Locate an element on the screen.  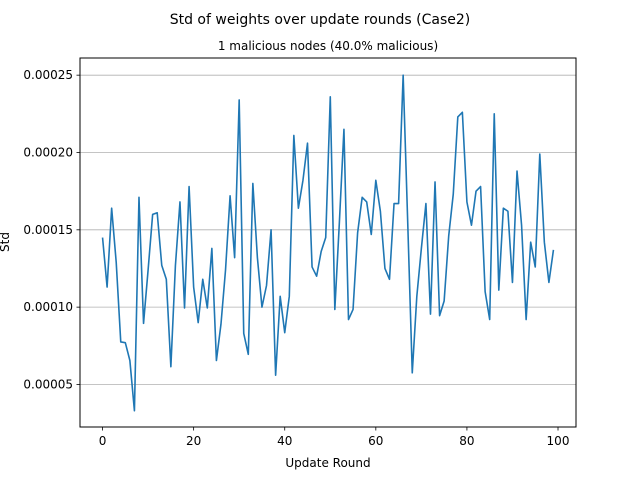
y-tick-label: 0.00020 is located at coordinates (48, 152).